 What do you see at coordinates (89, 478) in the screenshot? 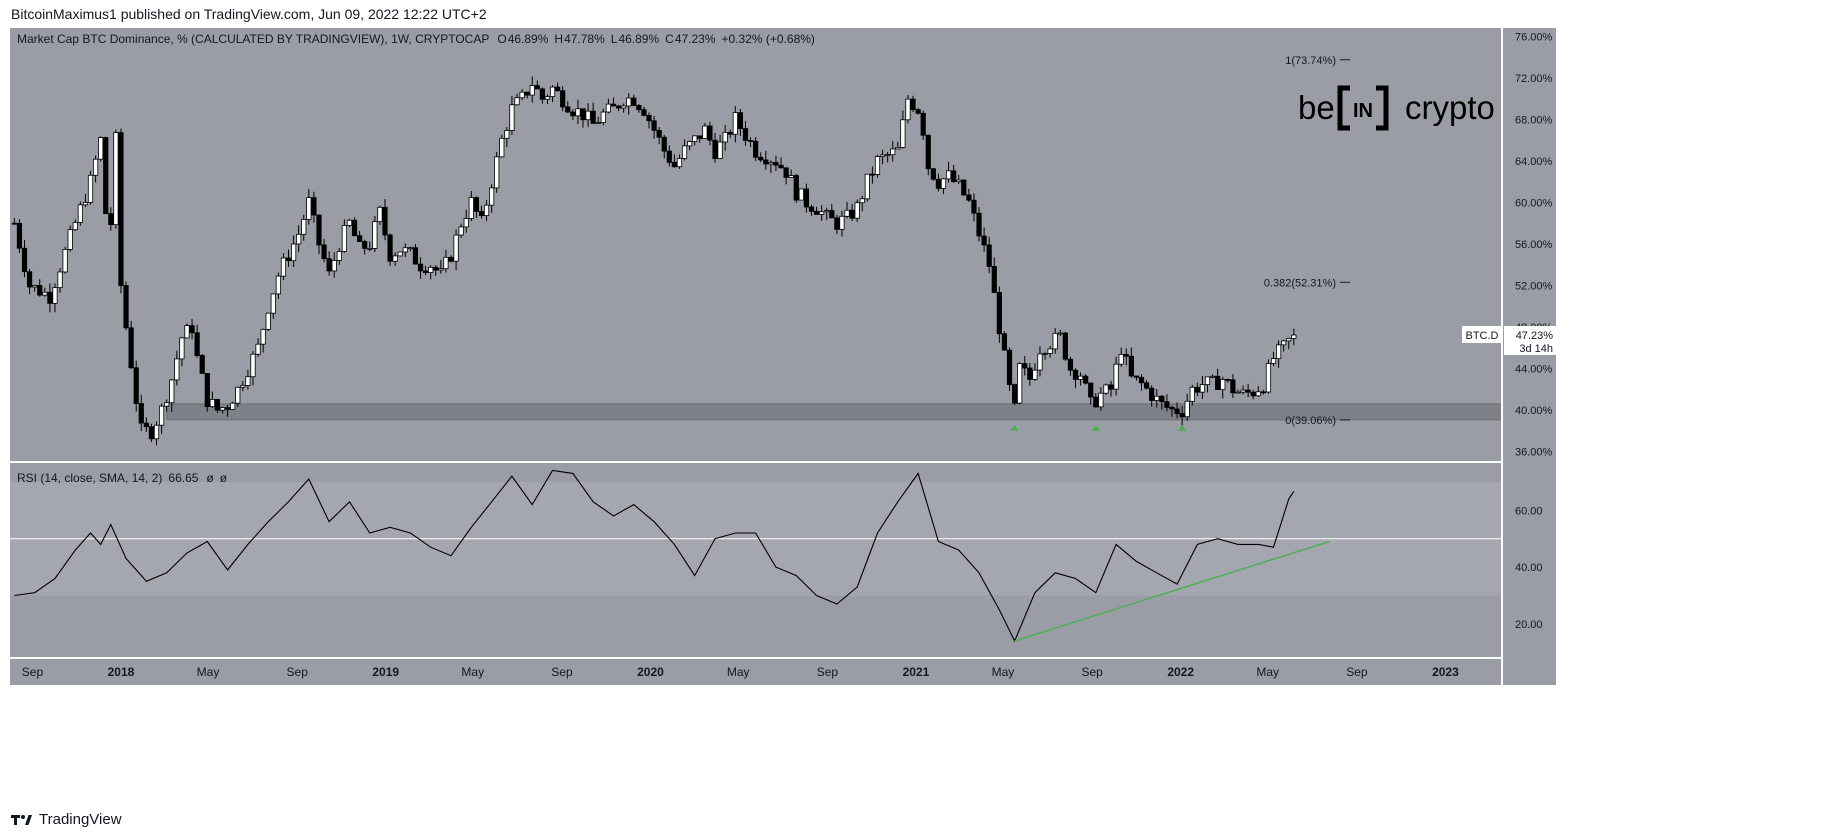
I see `rsi-title: RSI (14, close, SMA, 14, 2)` at bounding box center [89, 478].